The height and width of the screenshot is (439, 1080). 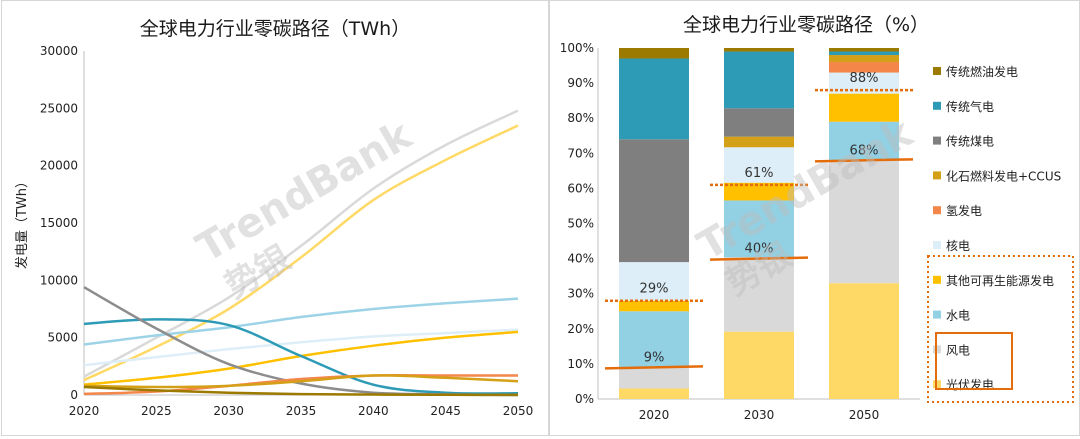 What do you see at coordinates (580, 118) in the screenshot?
I see `y-tick-label: 80%` at bounding box center [580, 118].